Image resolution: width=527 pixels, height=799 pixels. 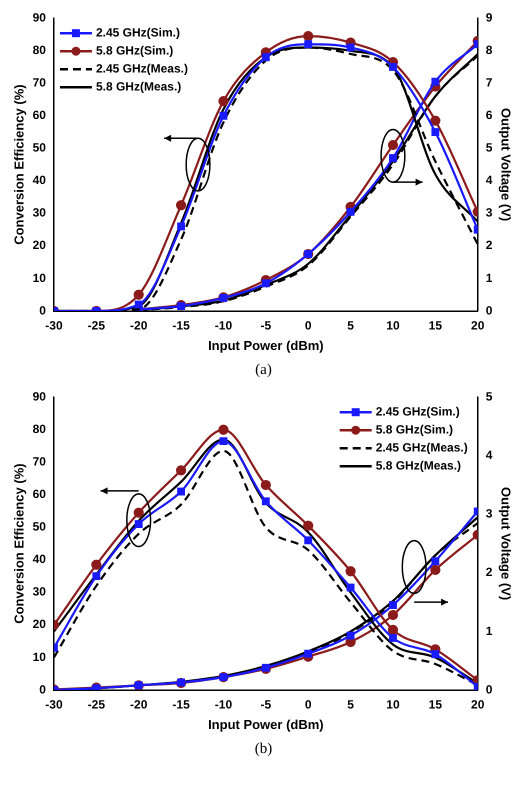 I want to click on y2-tick-label: 6, so click(x=489, y=115).